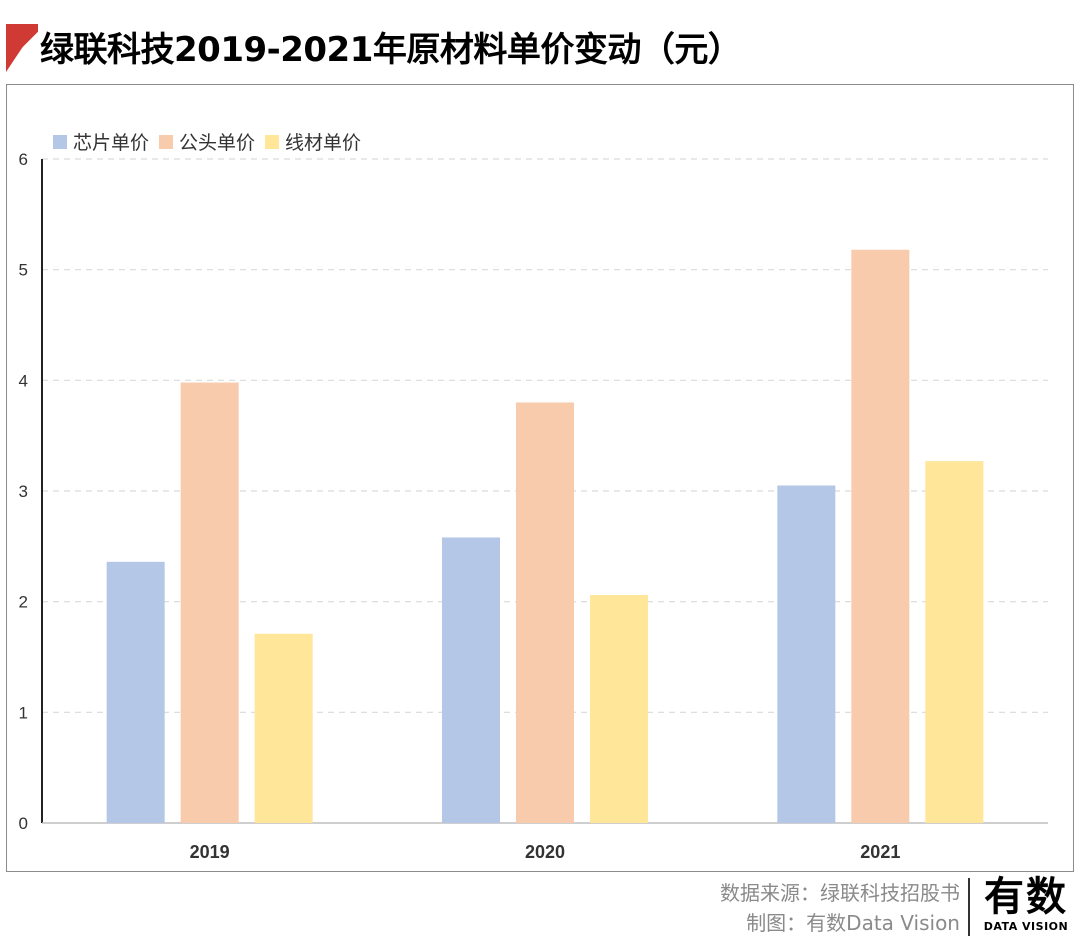  What do you see at coordinates (323, 143) in the screenshot?
I see `legend-label-cable: 线材单价` at bounding box center [323, 143].